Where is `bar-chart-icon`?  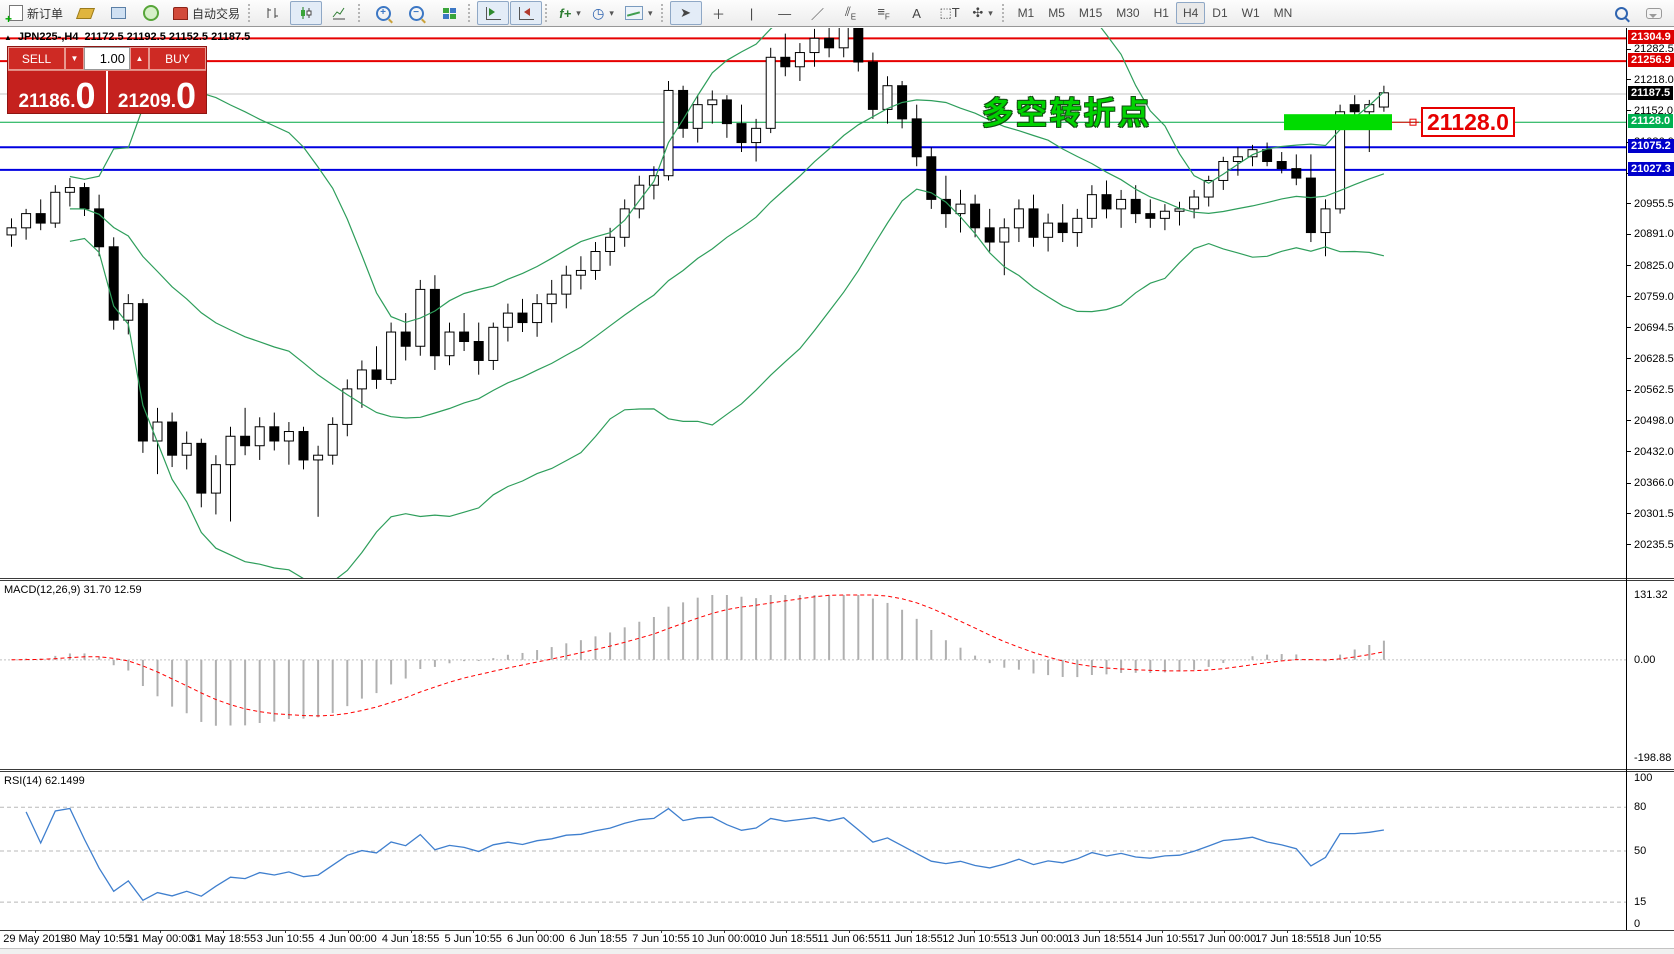
bar-chart-icon is located at coordinates (273, 13).